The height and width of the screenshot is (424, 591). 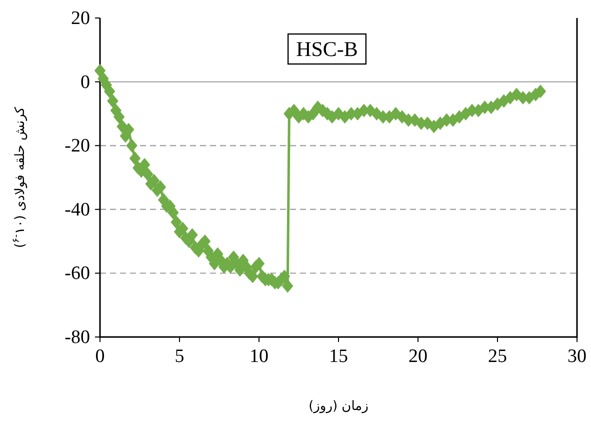 What do you see at coordinates (259, 356) in the screenshot?
I see `x-tick-label: 10` at bounding box center [259, 356].